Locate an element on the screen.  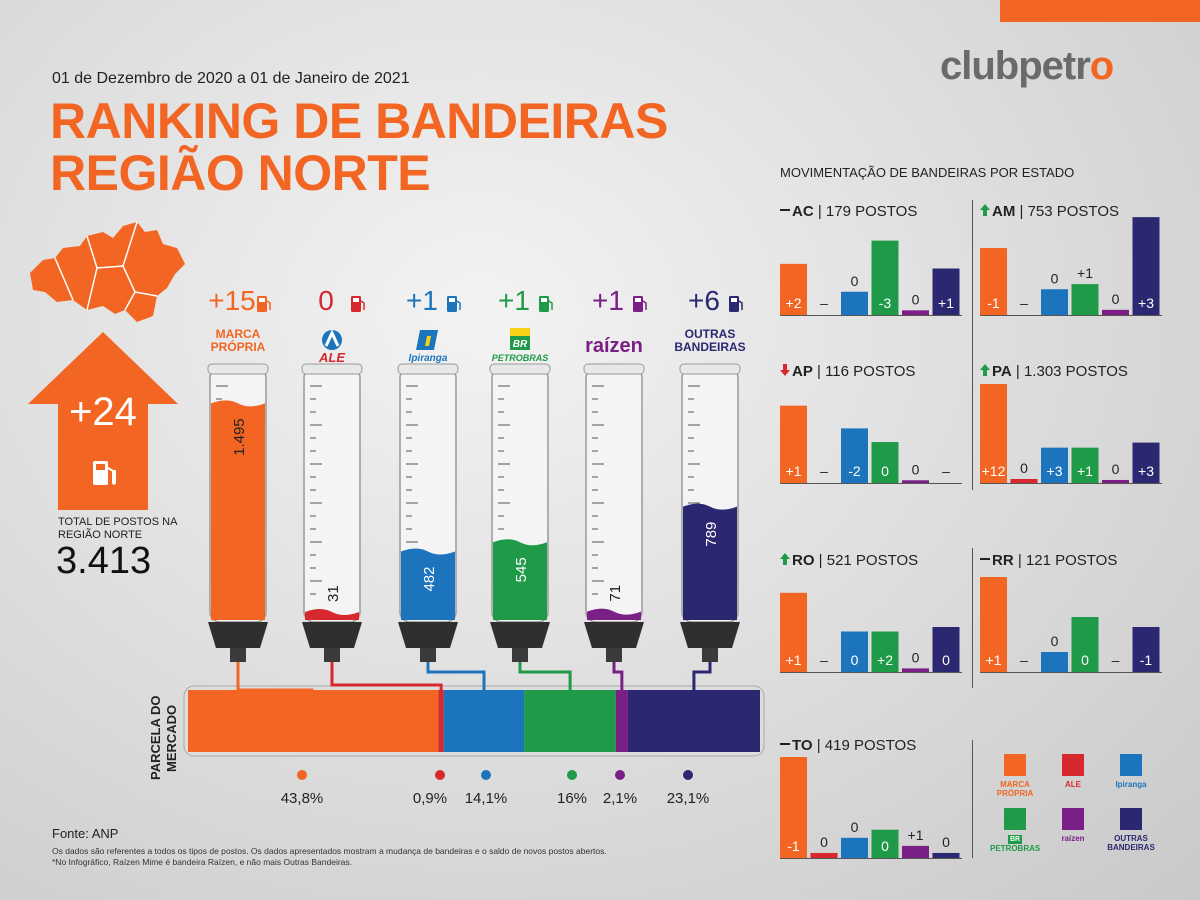
svg-text: Ipiranga is located at coordinates (428, 358).